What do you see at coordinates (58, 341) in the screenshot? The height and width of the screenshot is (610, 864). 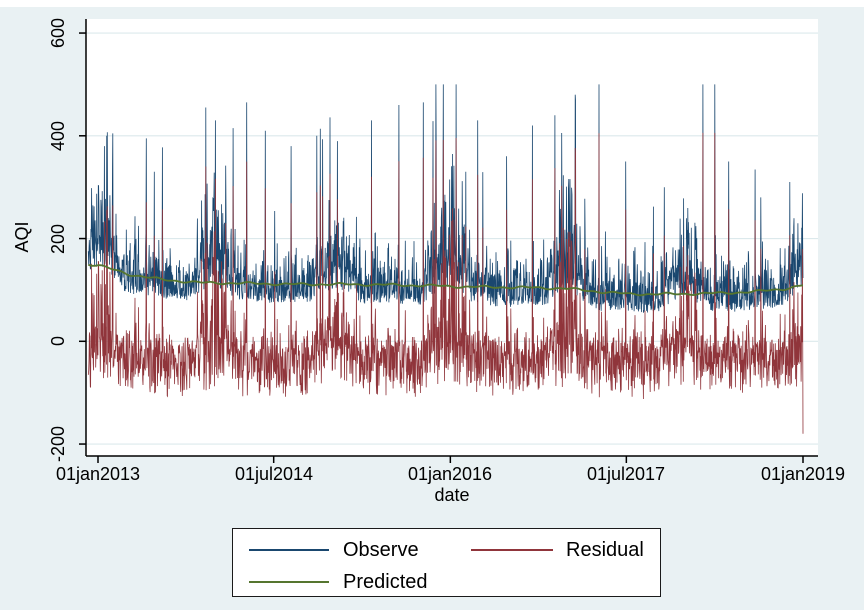 I see `y-tick-label: 0` at bounding box center [58, 341].